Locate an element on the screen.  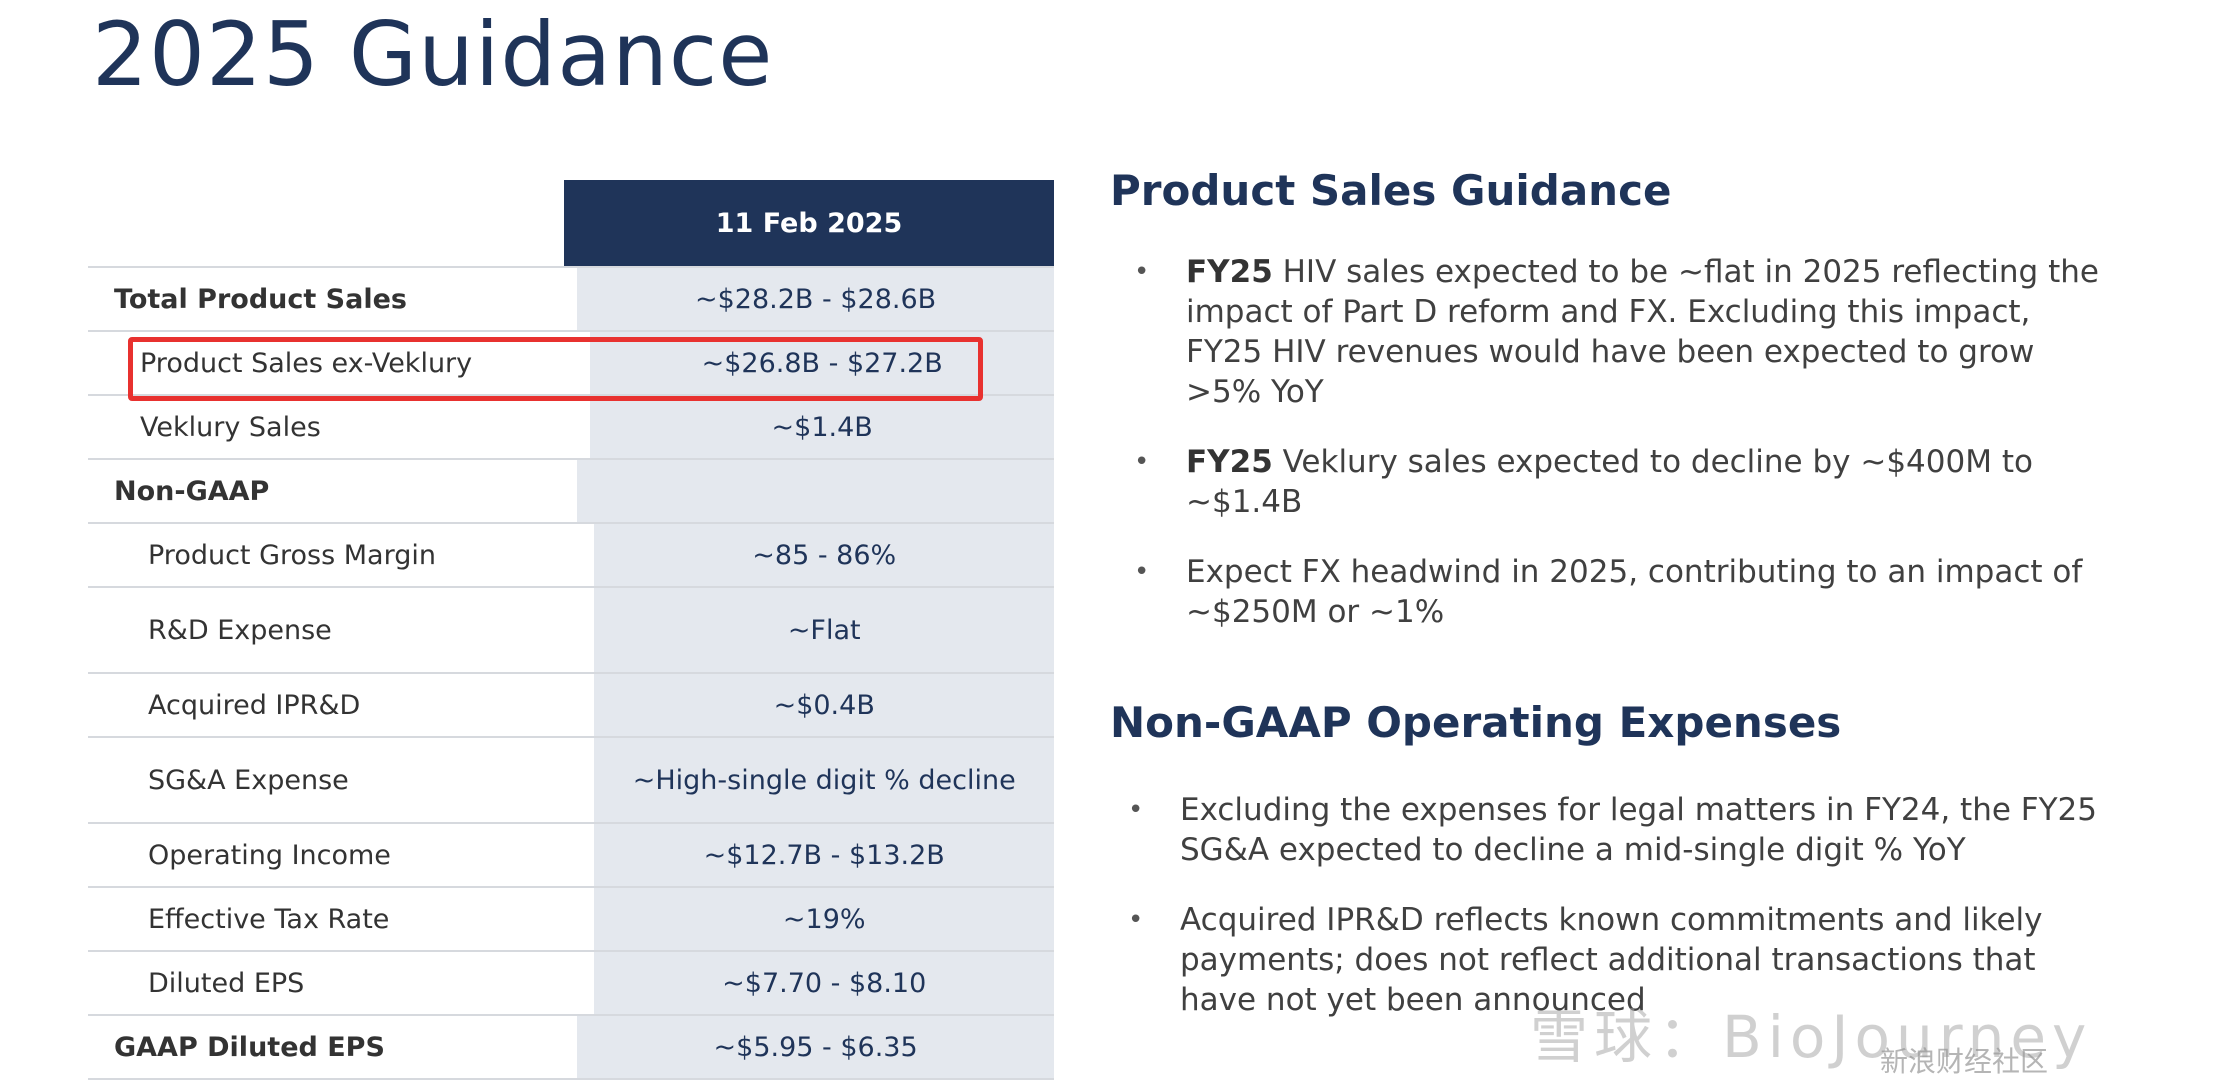
opex-heading: Non-GAAP Operating Expenses is located at coordinates (1476, 722).